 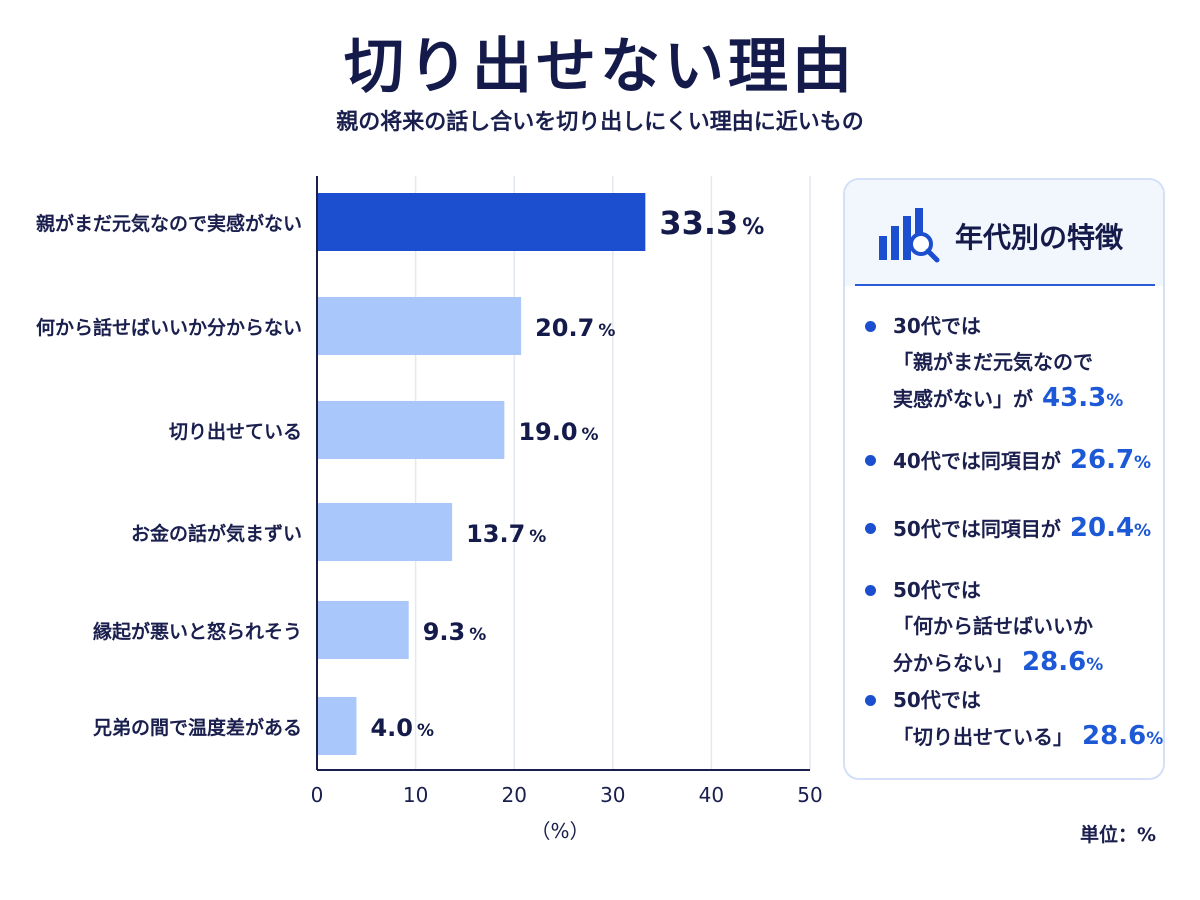 I want to click on panel-item-line-text: 実感がない」が, so click(x=963, y=399).